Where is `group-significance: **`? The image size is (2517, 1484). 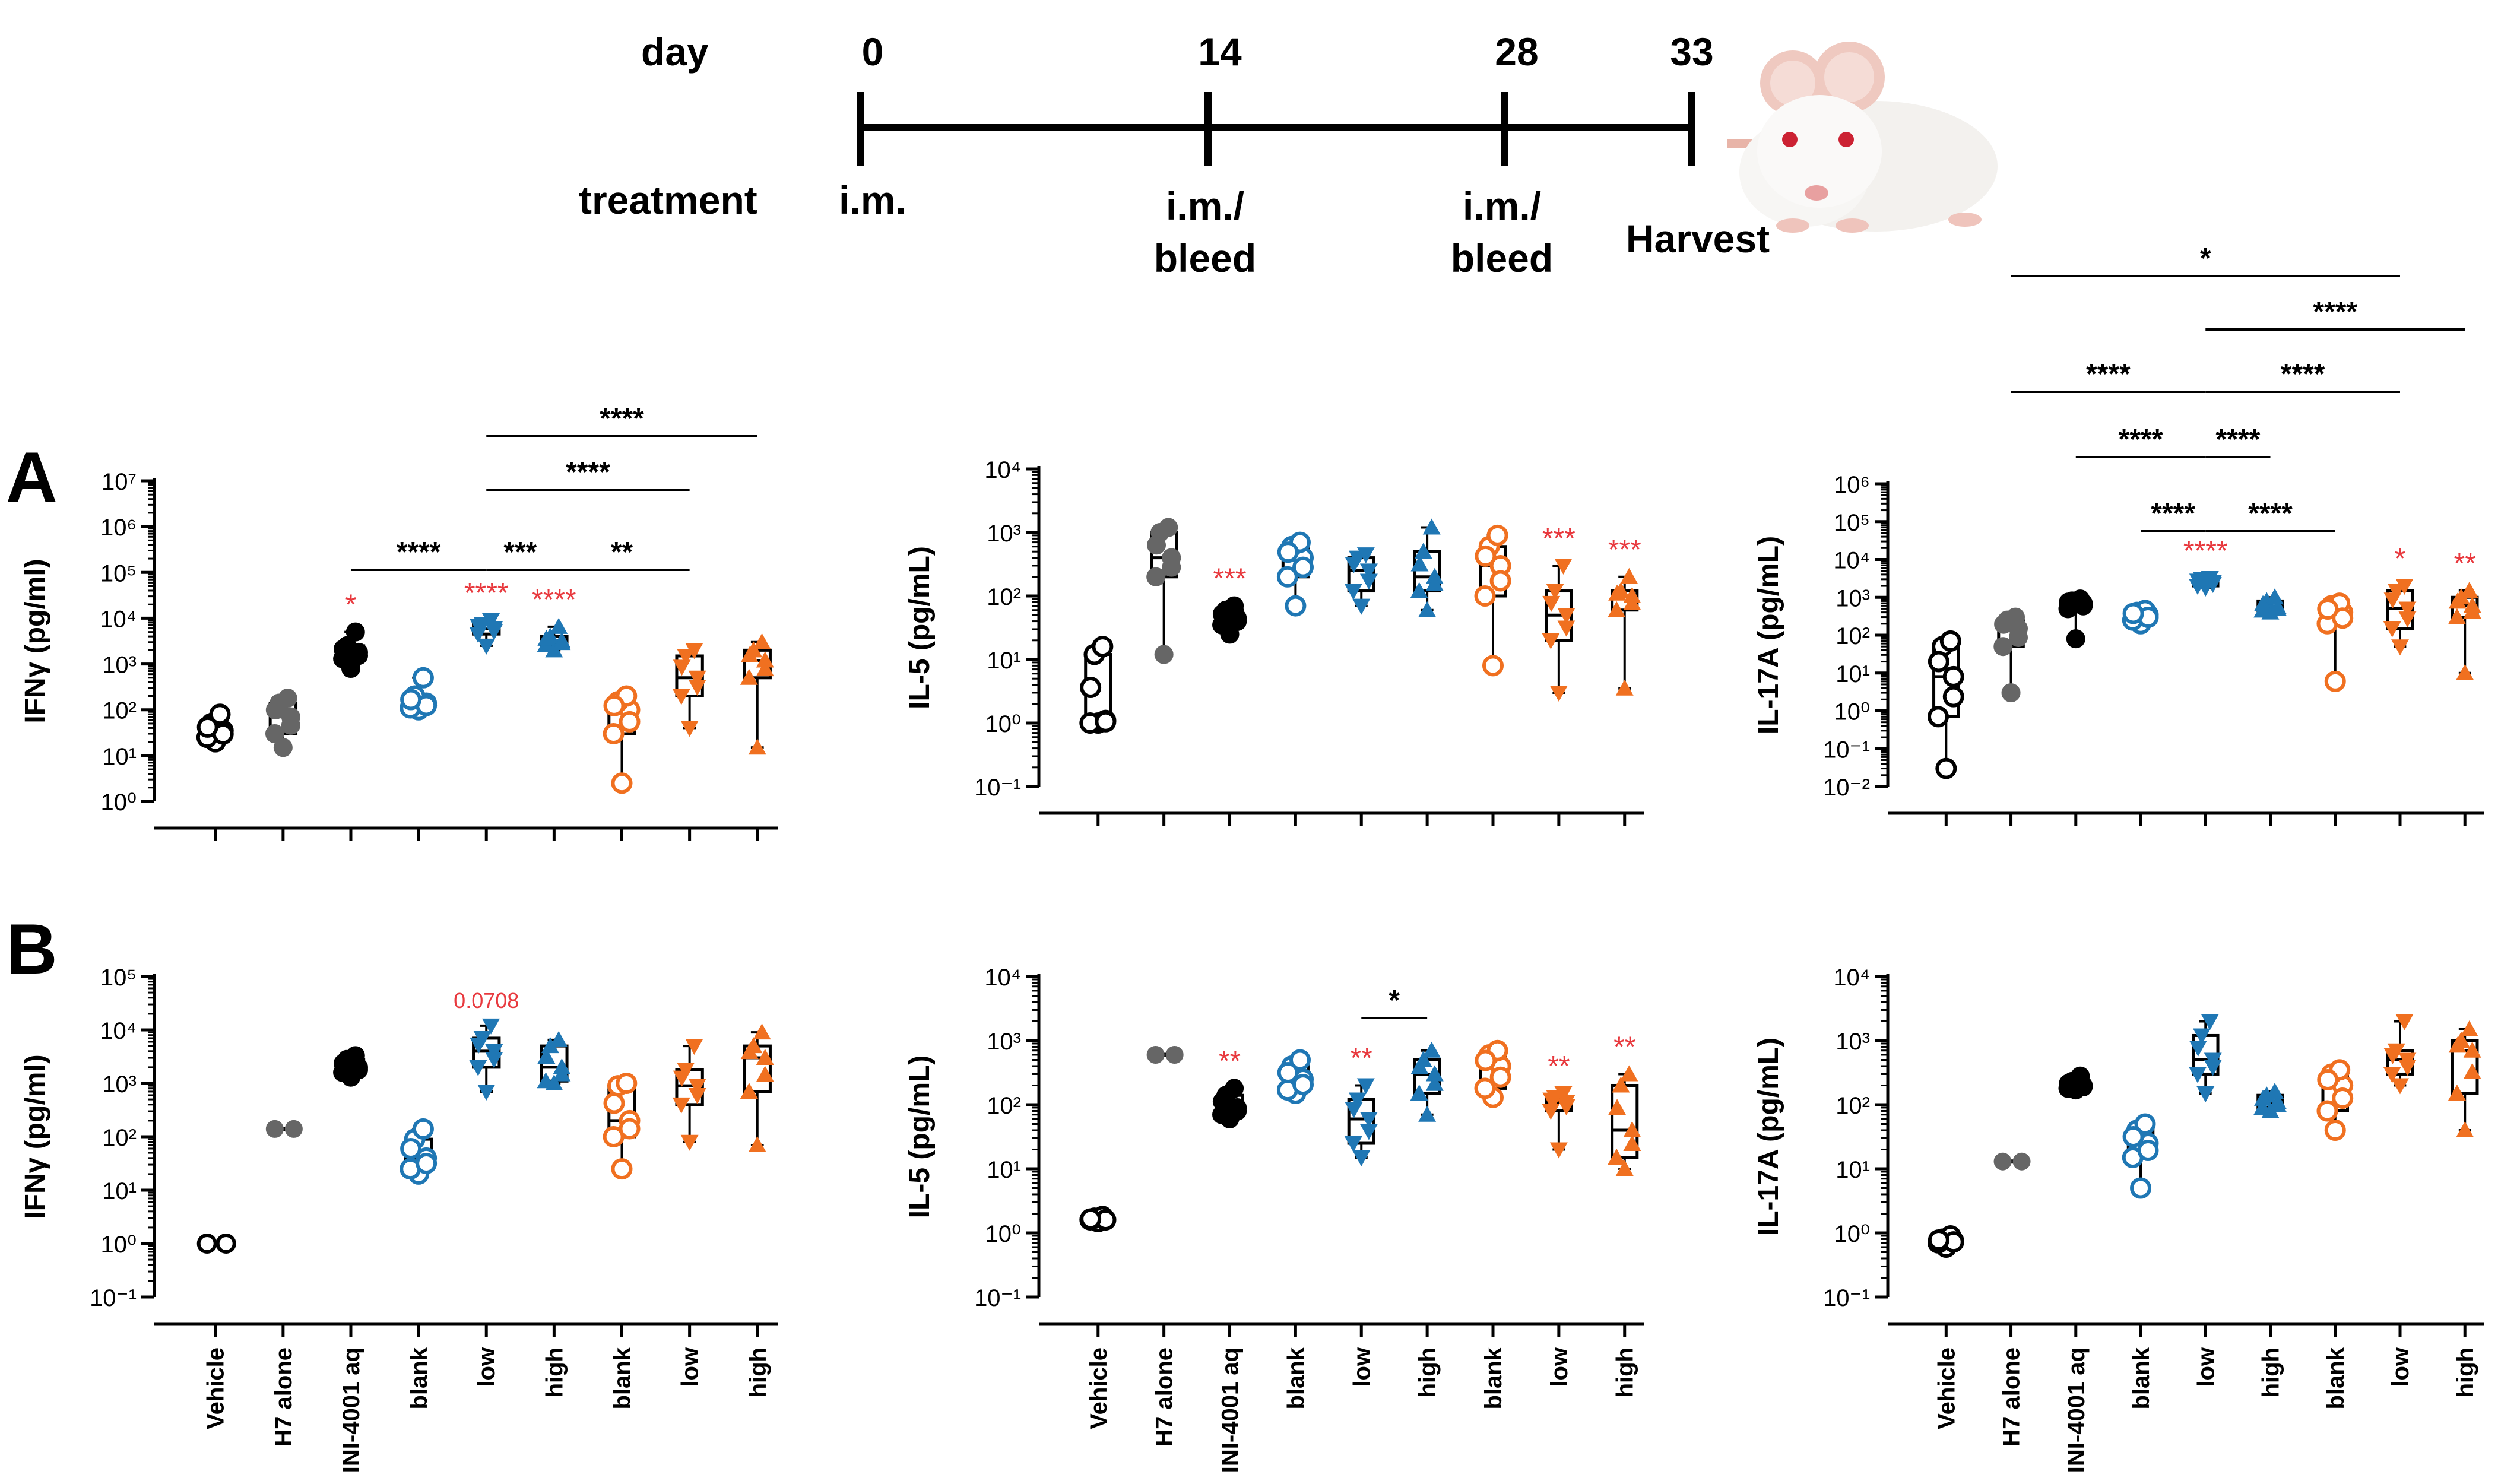
group-significance: ** is located at coordinates (1230, 1061).